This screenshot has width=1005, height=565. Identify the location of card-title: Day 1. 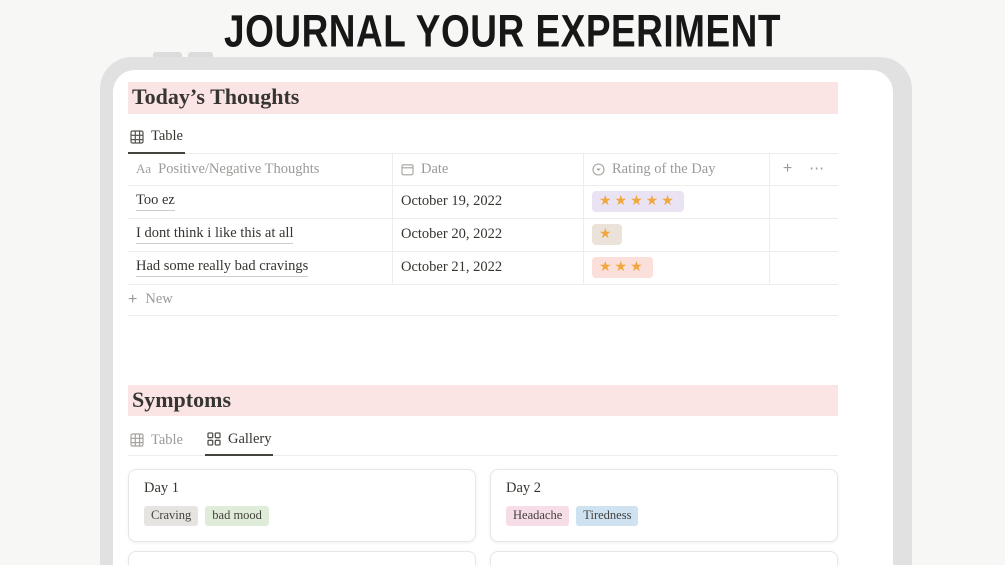
(162, 488).